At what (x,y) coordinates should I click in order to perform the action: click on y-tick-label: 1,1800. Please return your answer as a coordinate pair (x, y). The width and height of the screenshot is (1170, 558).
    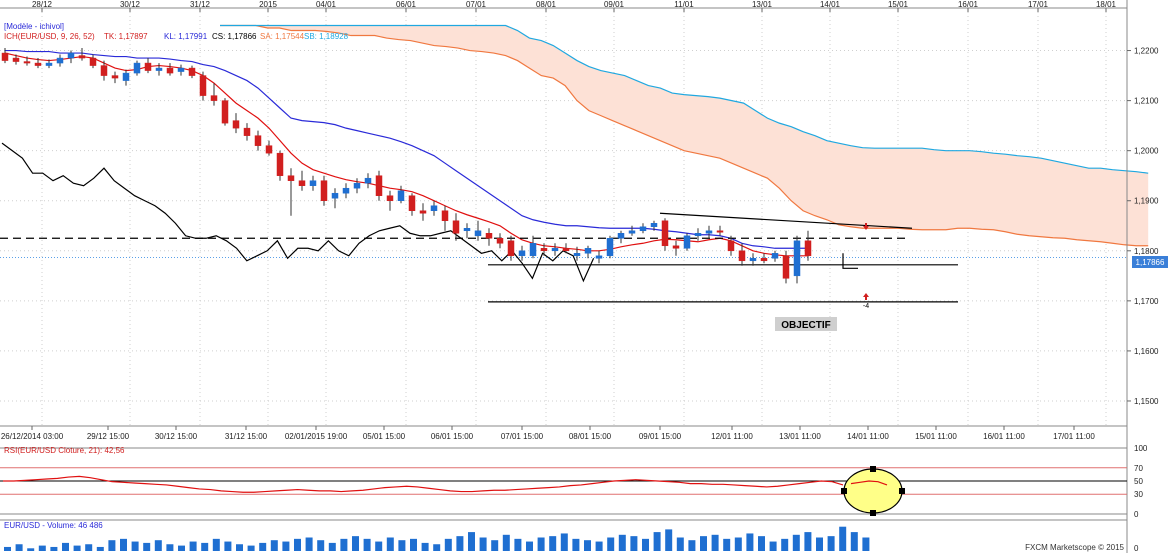
    Looking at the image, I should click on (1146, 251).